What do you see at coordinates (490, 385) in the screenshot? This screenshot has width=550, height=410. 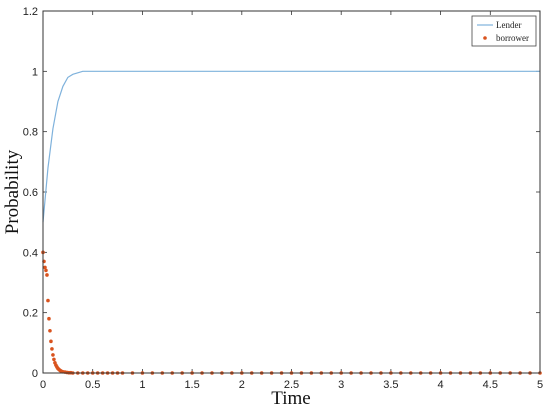 I see `x-tick-label: 4.5` at bounding box center [490, 385].